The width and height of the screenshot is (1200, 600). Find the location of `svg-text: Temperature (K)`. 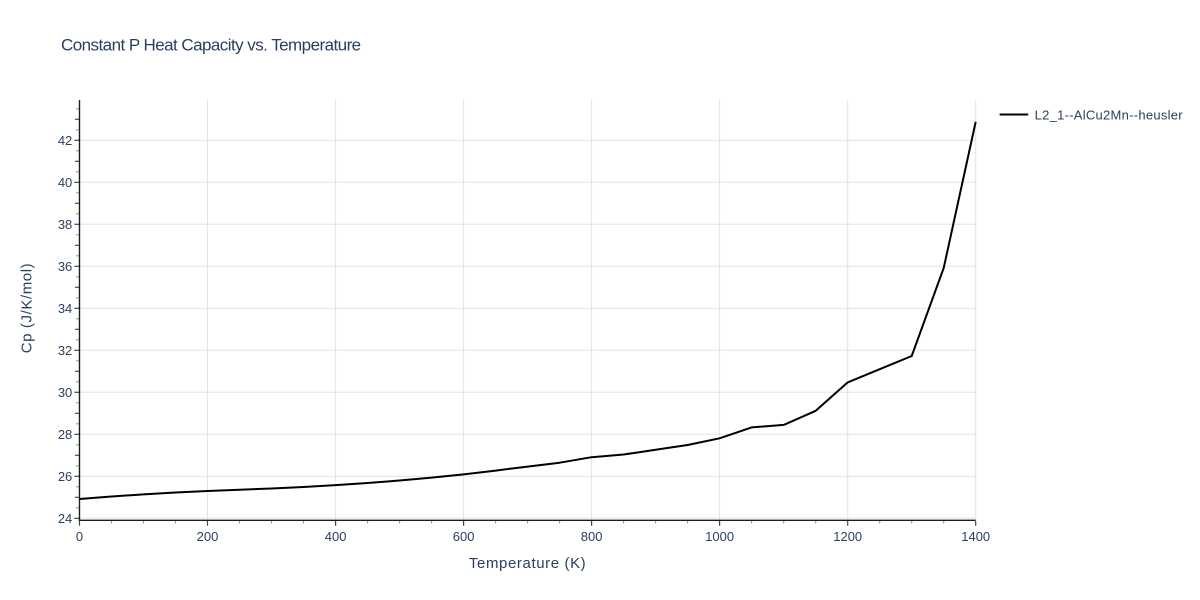

svg-text: Temperature (K) is located at coordinates (527, 563).